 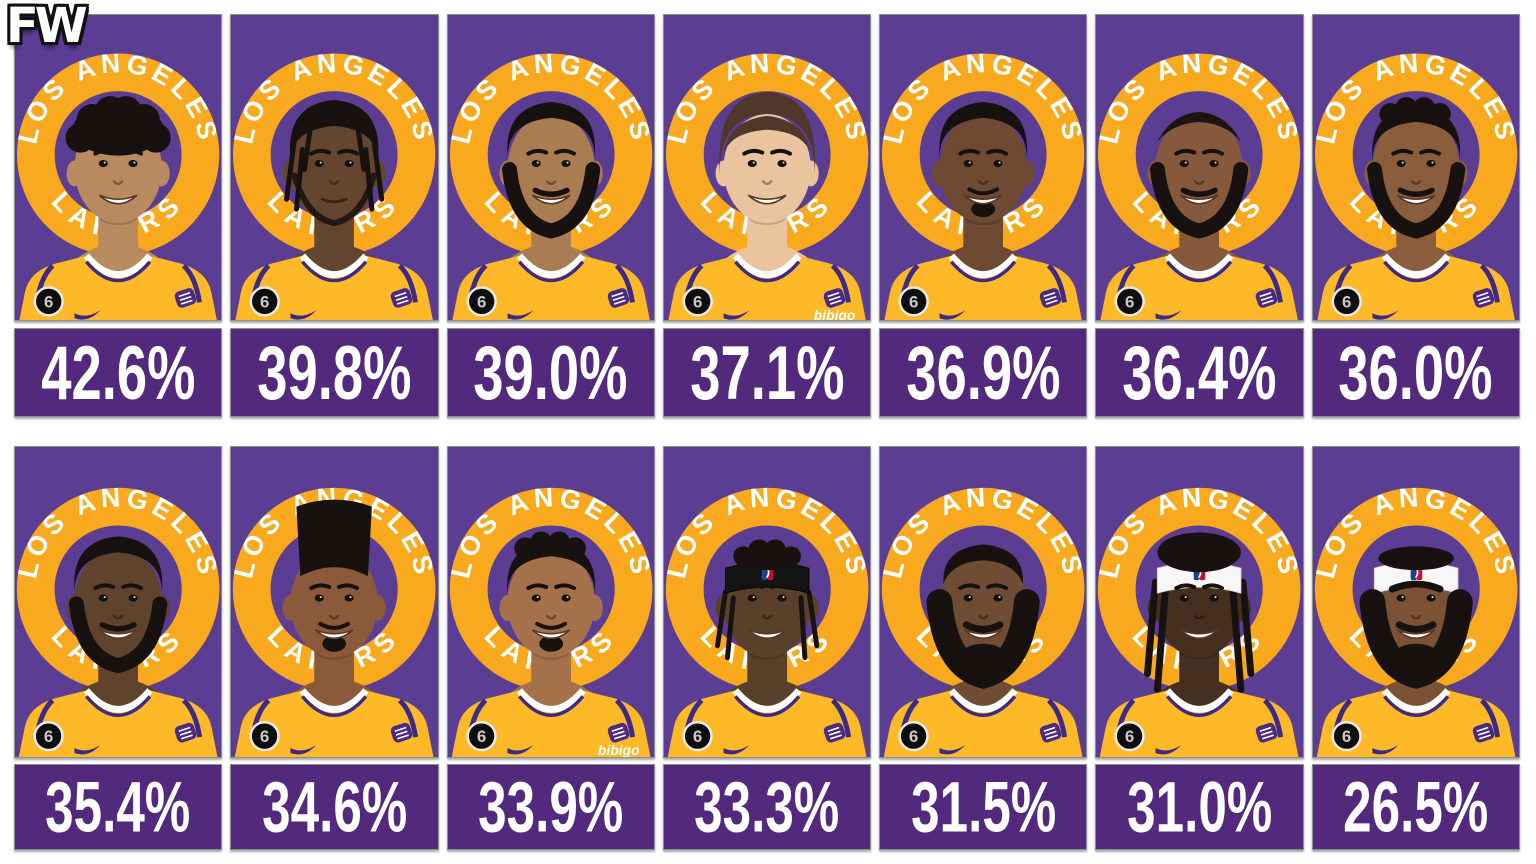 I want to click on pct-badge: 36.4%, so click(x=1199, y=372).